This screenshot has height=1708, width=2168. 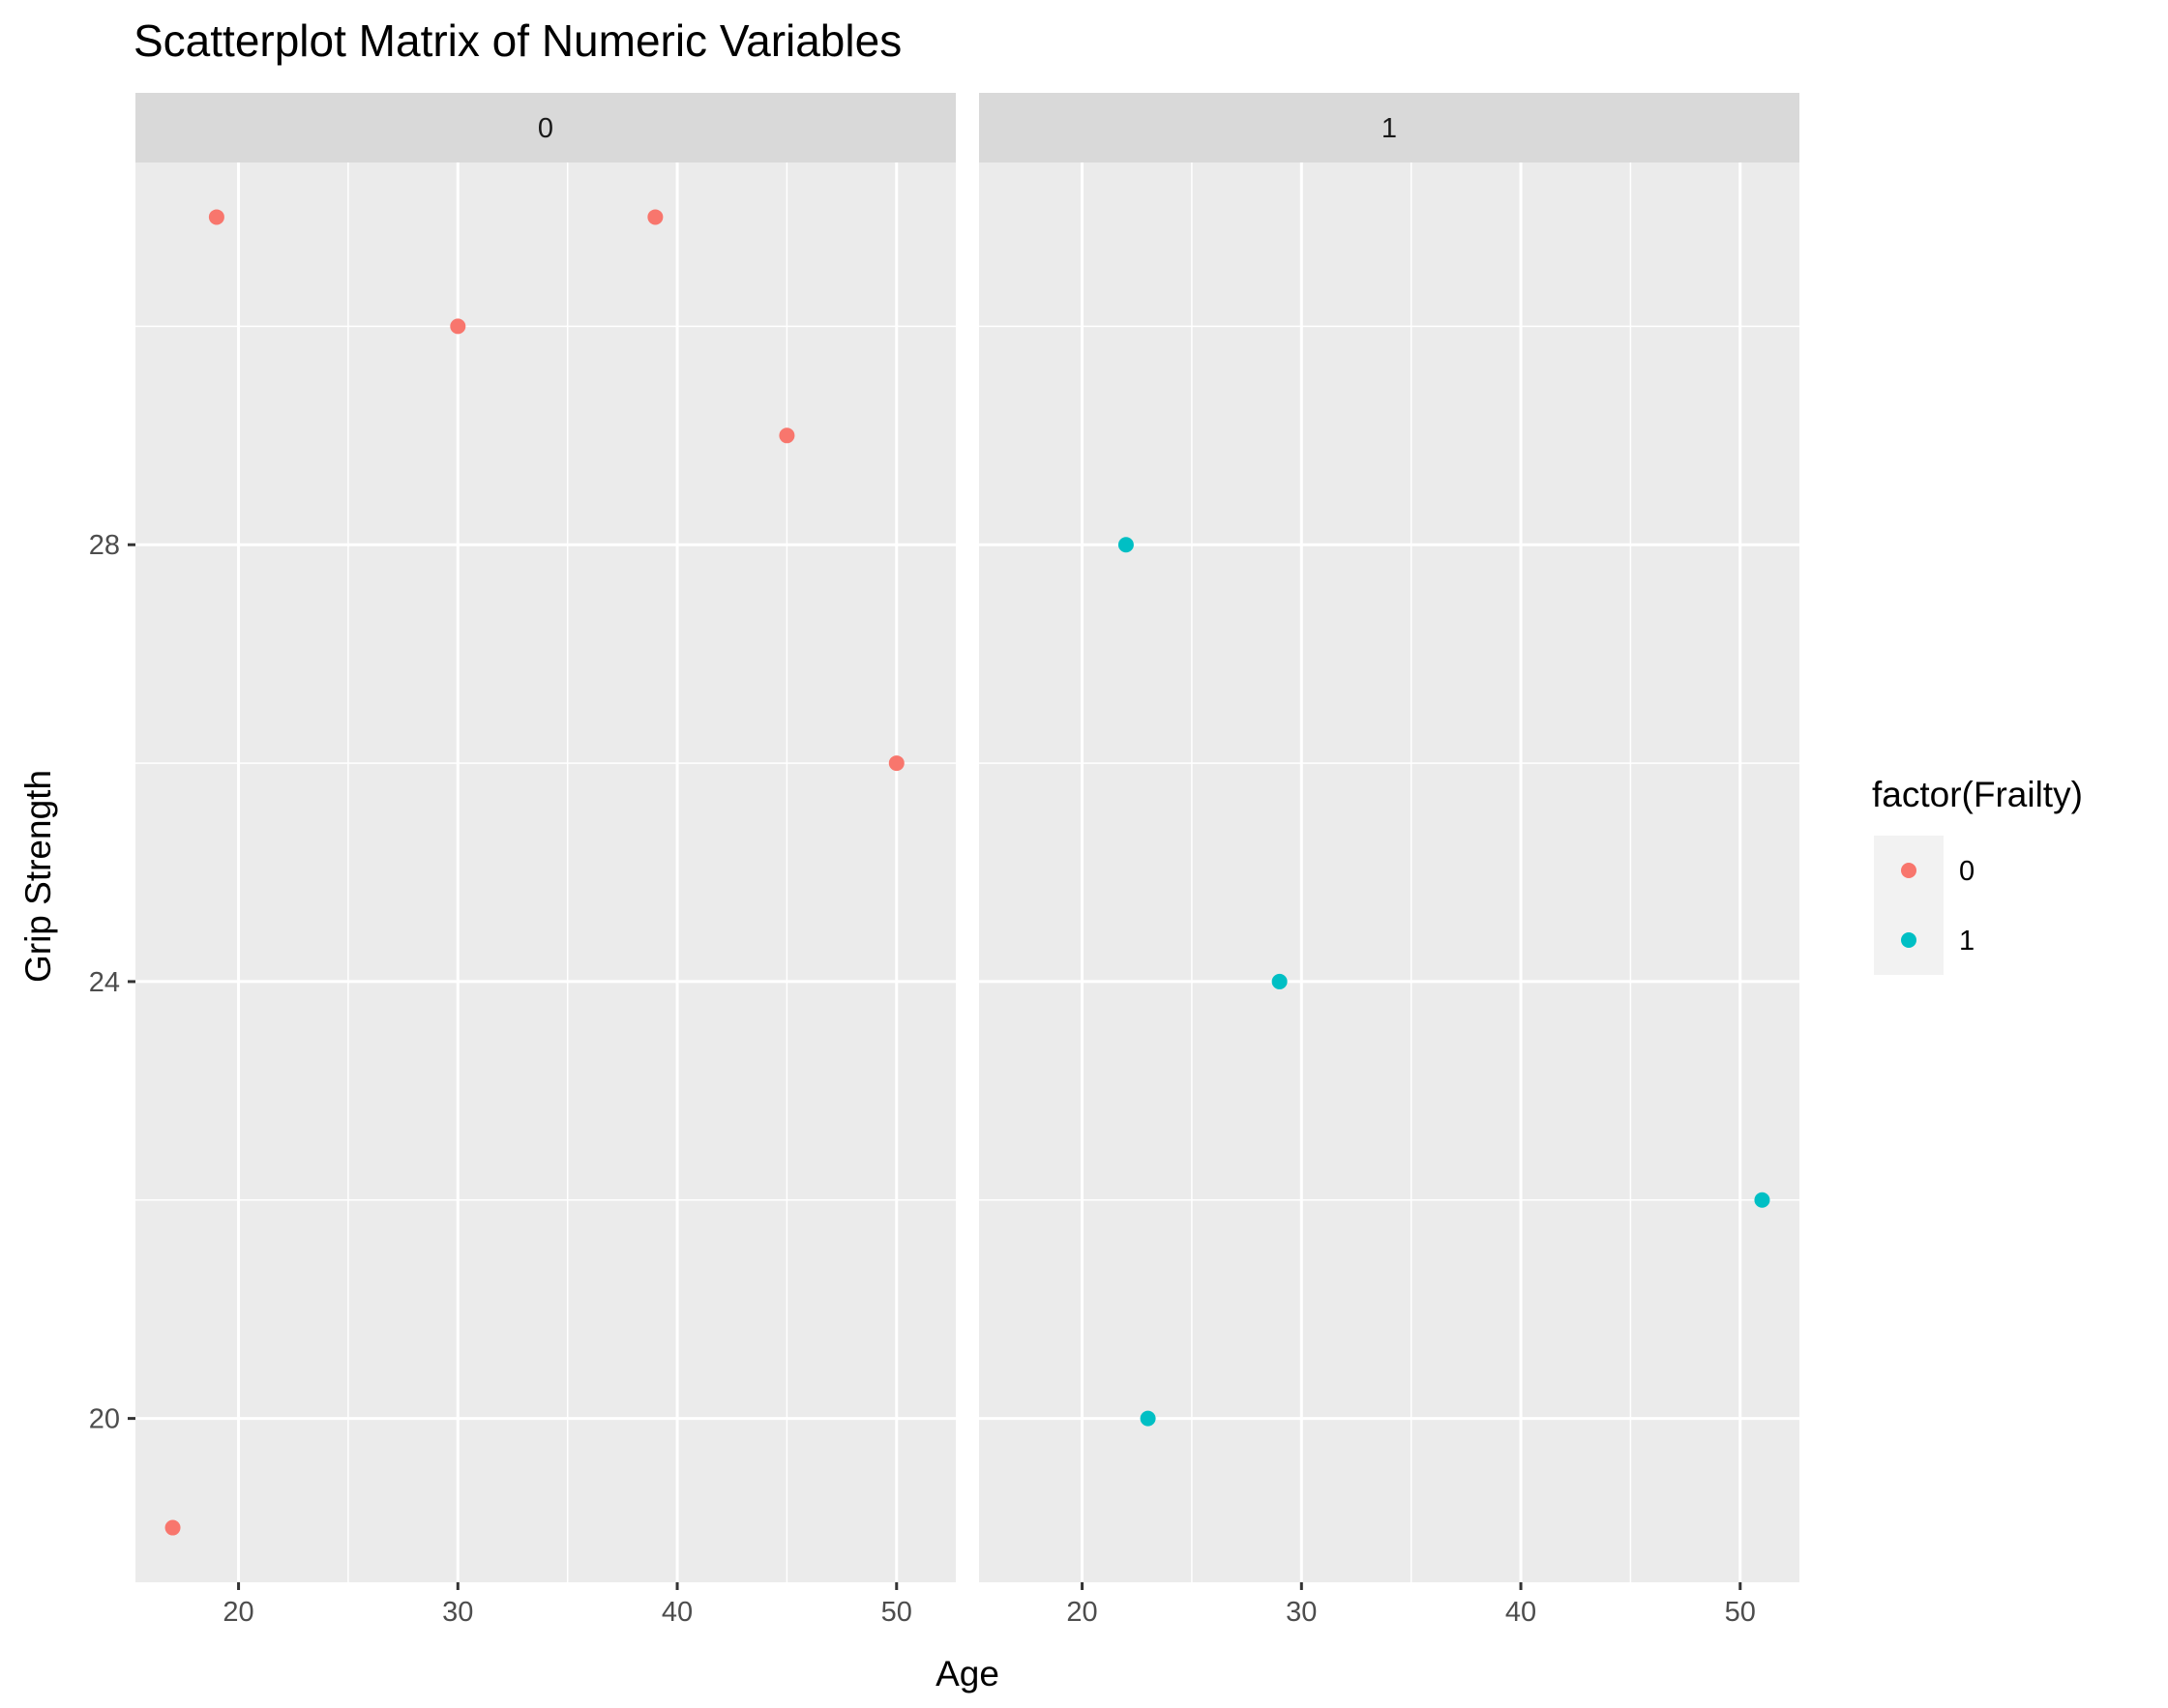 I want to click on y-axis-title: Grip Strength, so click(x=38, y=876).